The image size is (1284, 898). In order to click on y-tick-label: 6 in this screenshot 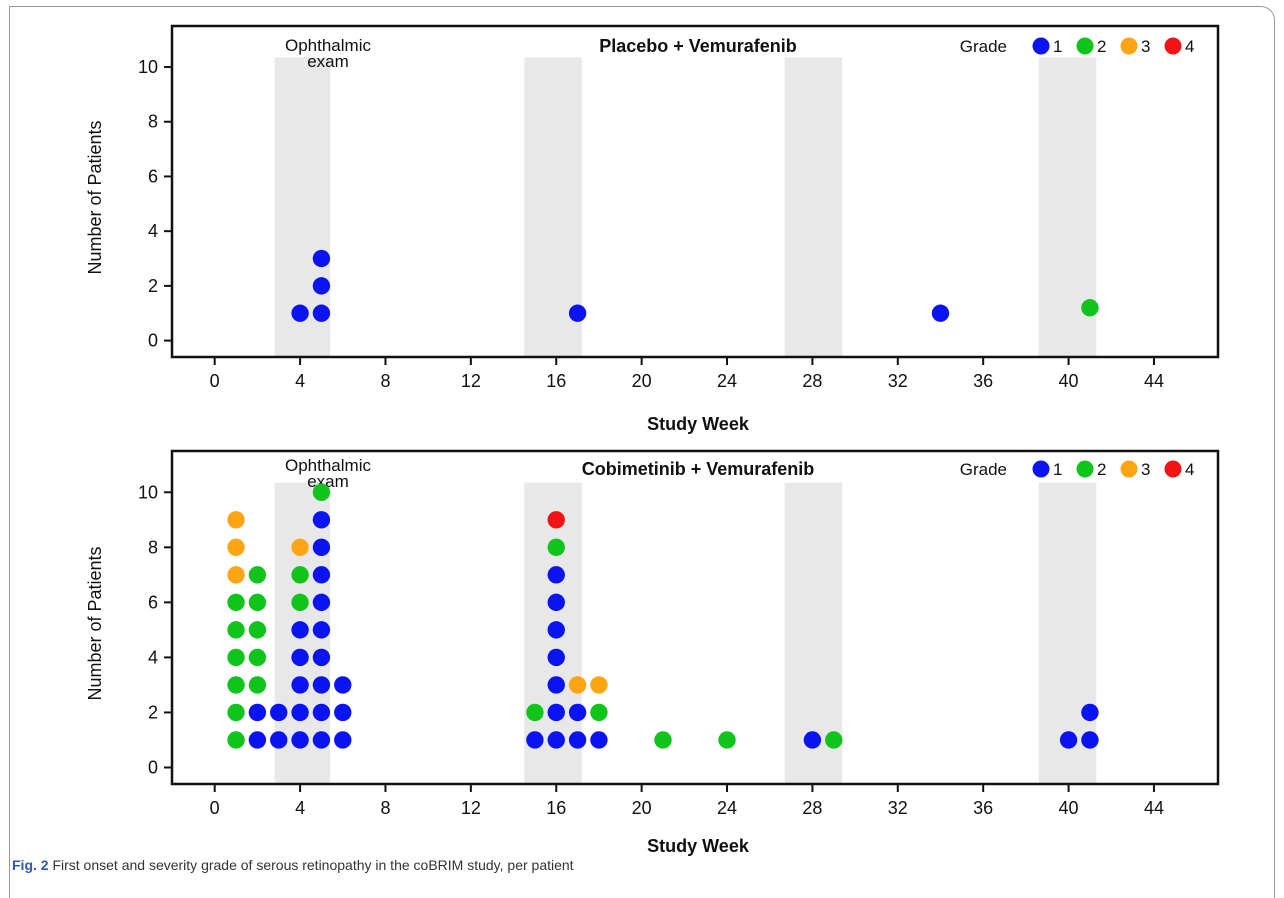, I will do `click(153, 602)`.